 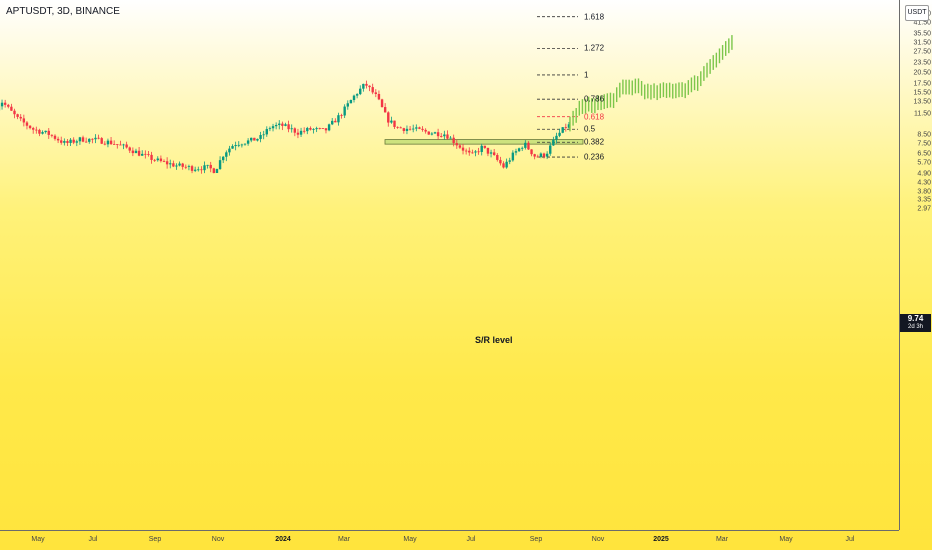 I want to click on sr-level-label: S/R level, so click(x=494, y=340).